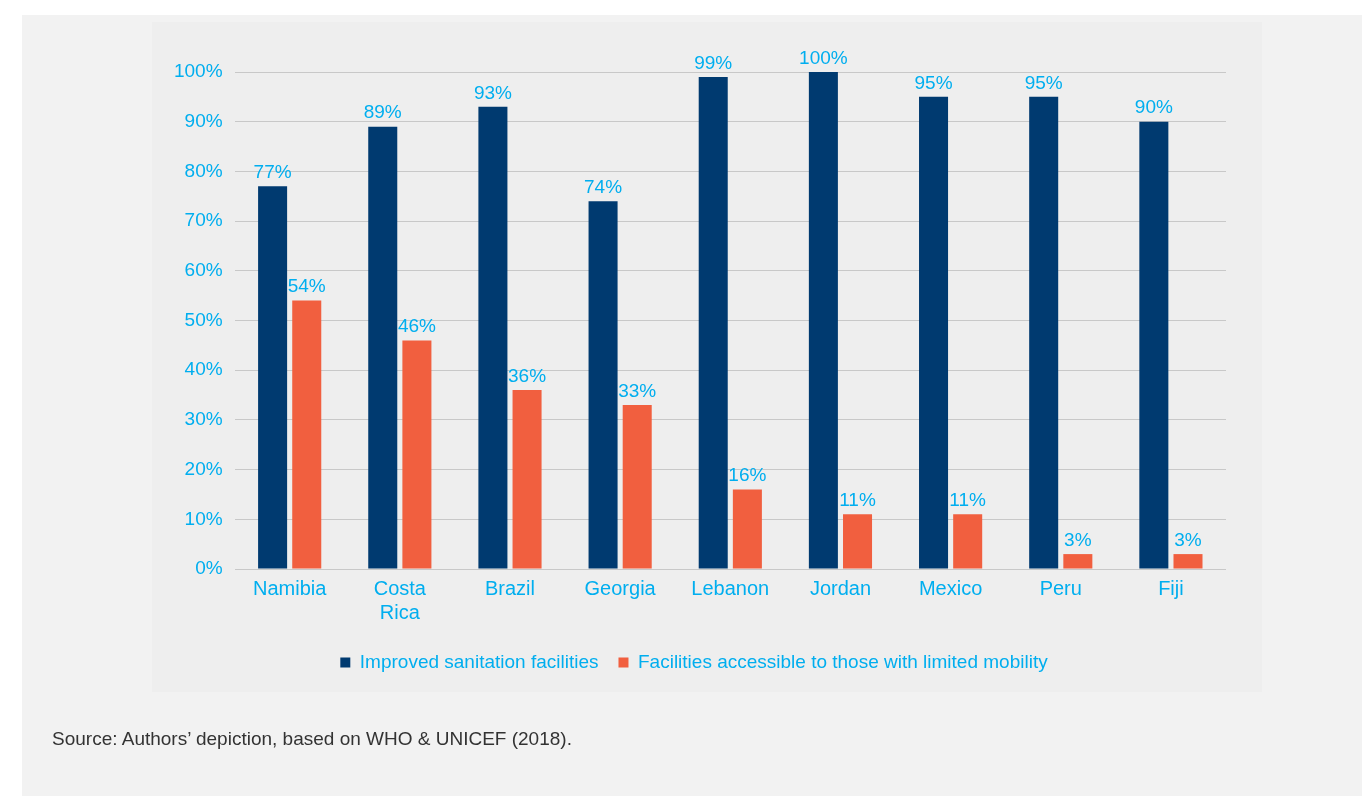 The width and height of the screenshot is (1362, 796). Describe the element at coordinates (203, 270) in the screenshot. I see `y-tick-label: 60%` at that location.